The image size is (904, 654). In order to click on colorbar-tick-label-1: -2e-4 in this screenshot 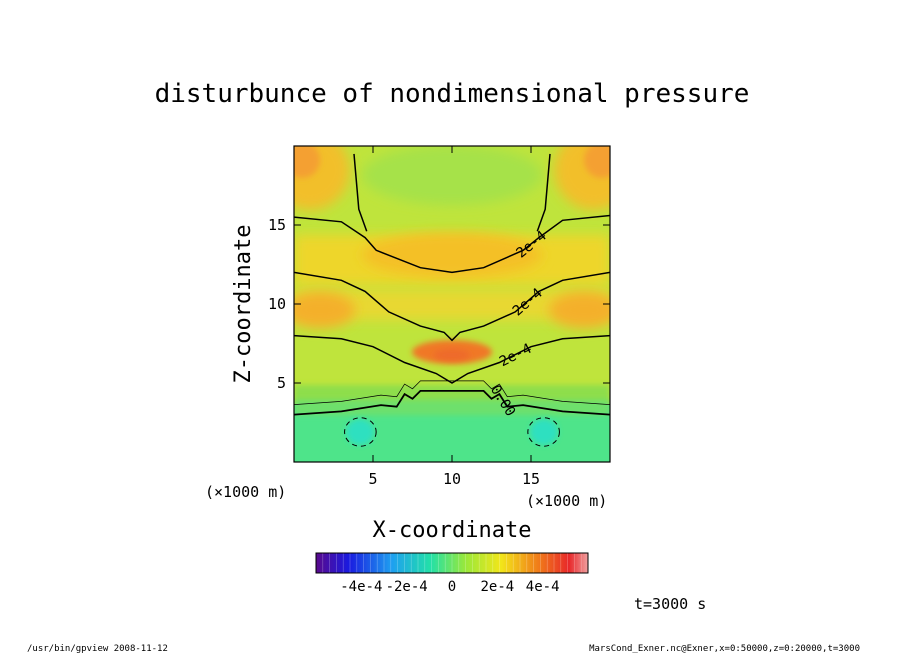, I will do `click(407, 587)`.